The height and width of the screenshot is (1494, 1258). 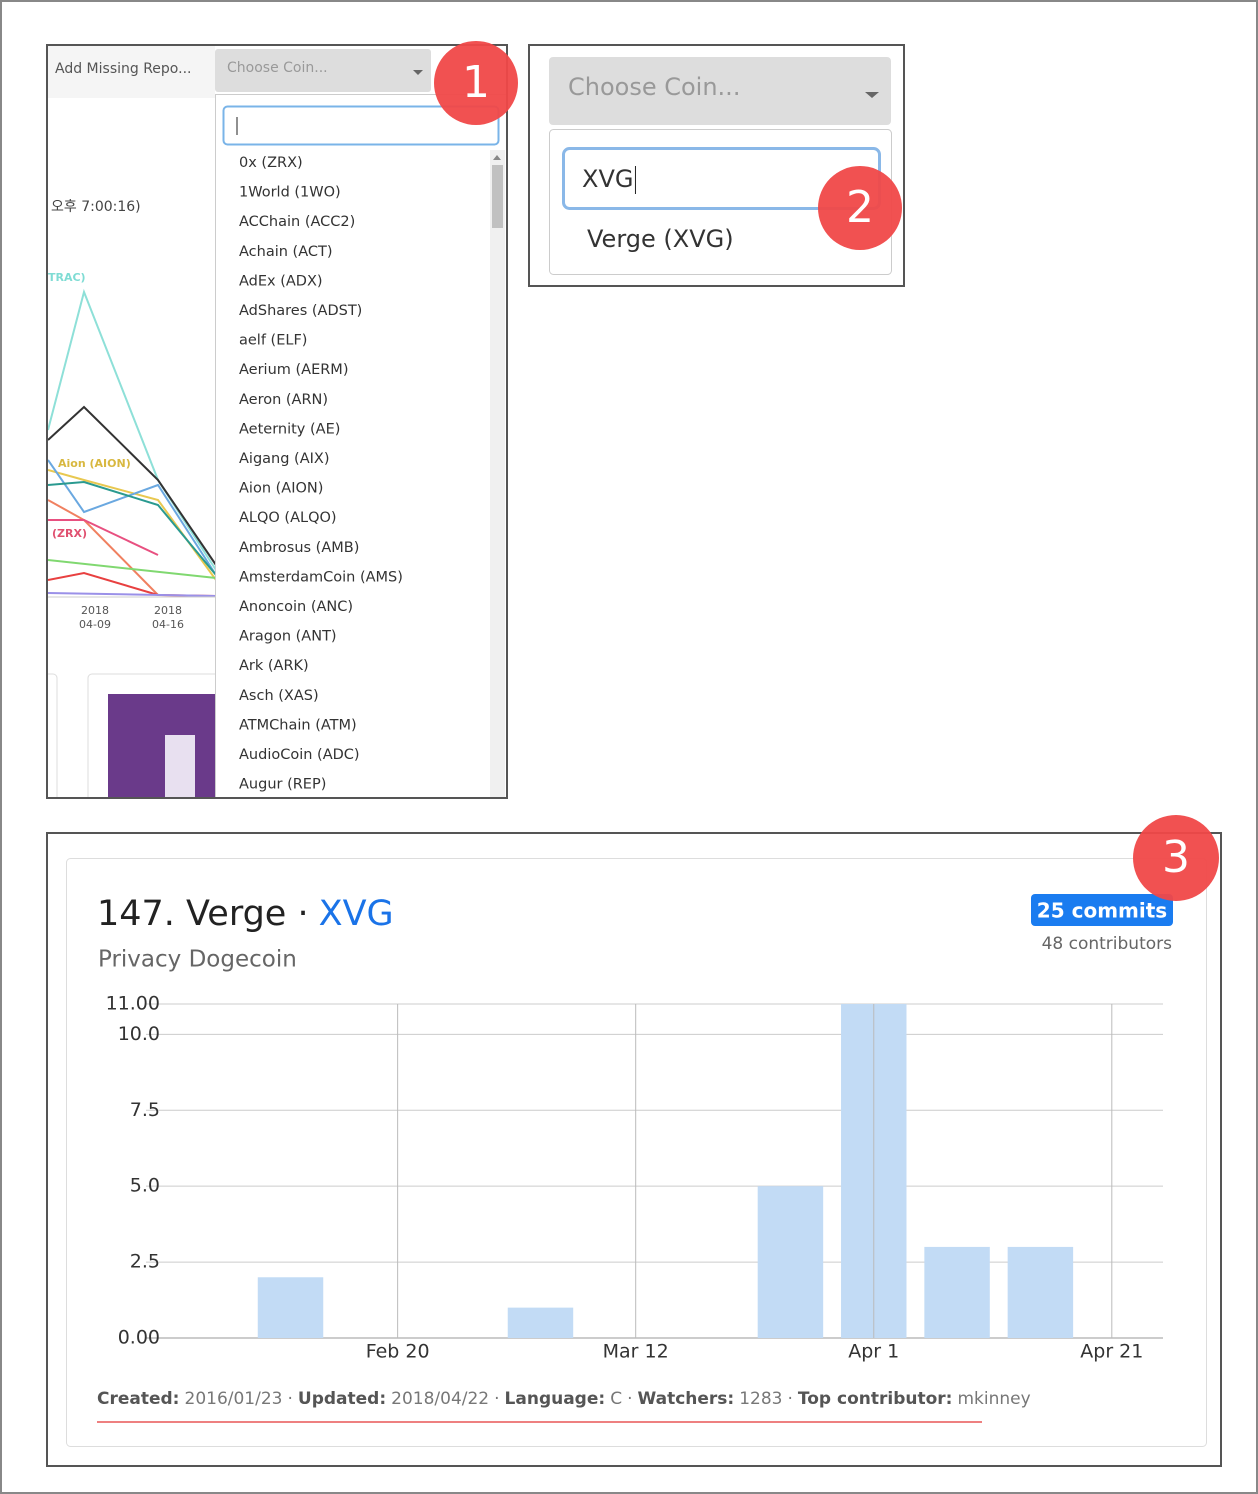 I want to click on coin-option: AudioCoin (ADC), so click(x=299, y=755).